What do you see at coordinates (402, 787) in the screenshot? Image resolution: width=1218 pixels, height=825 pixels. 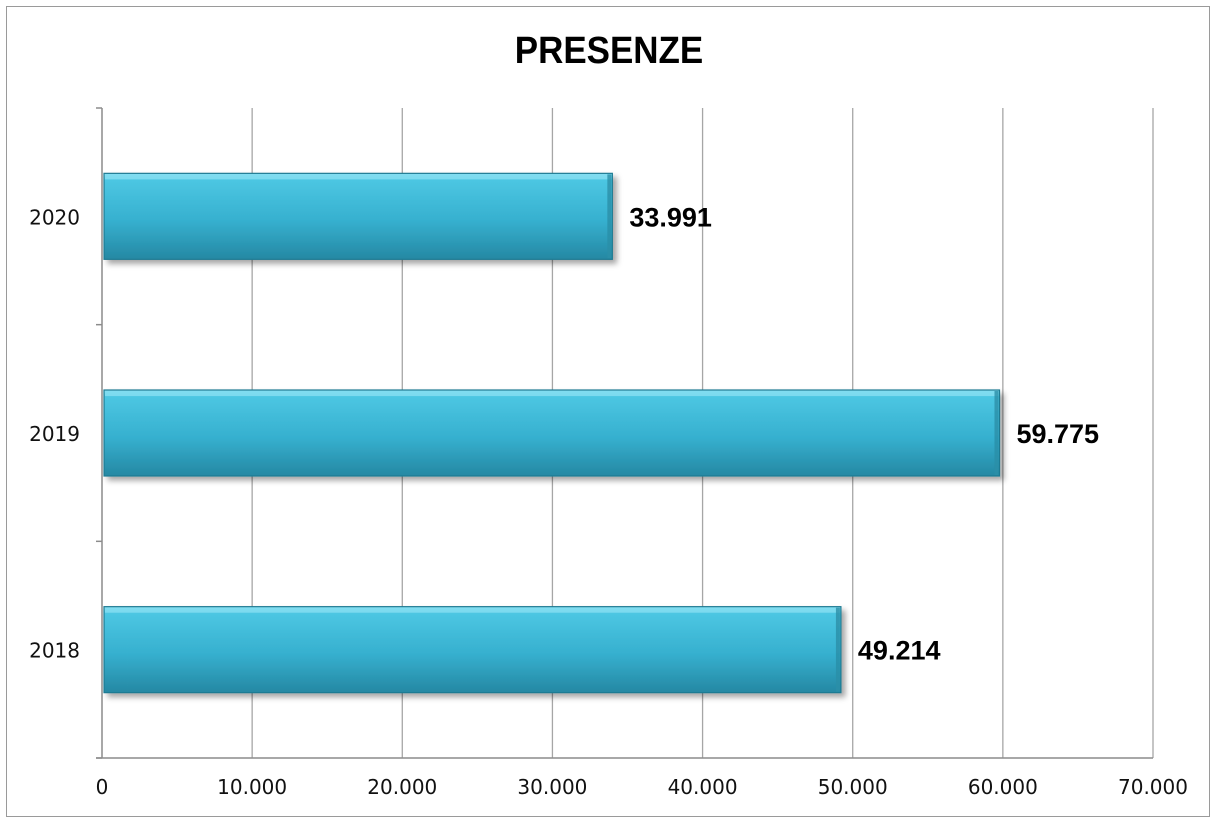 I see `x-tick-label: 20.000` at bounding box center [402, 787].